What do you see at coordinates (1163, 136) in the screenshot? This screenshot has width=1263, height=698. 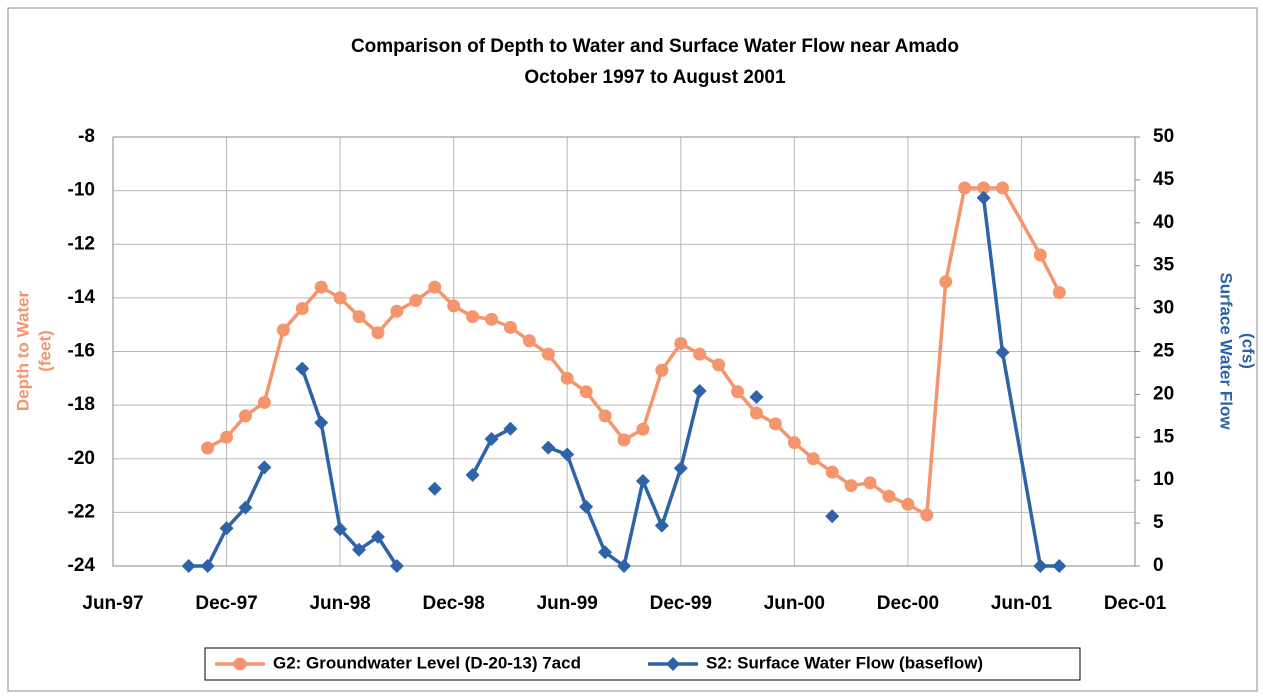 I see `y2-tick-label: 50` at bounding box center [1163, 136].